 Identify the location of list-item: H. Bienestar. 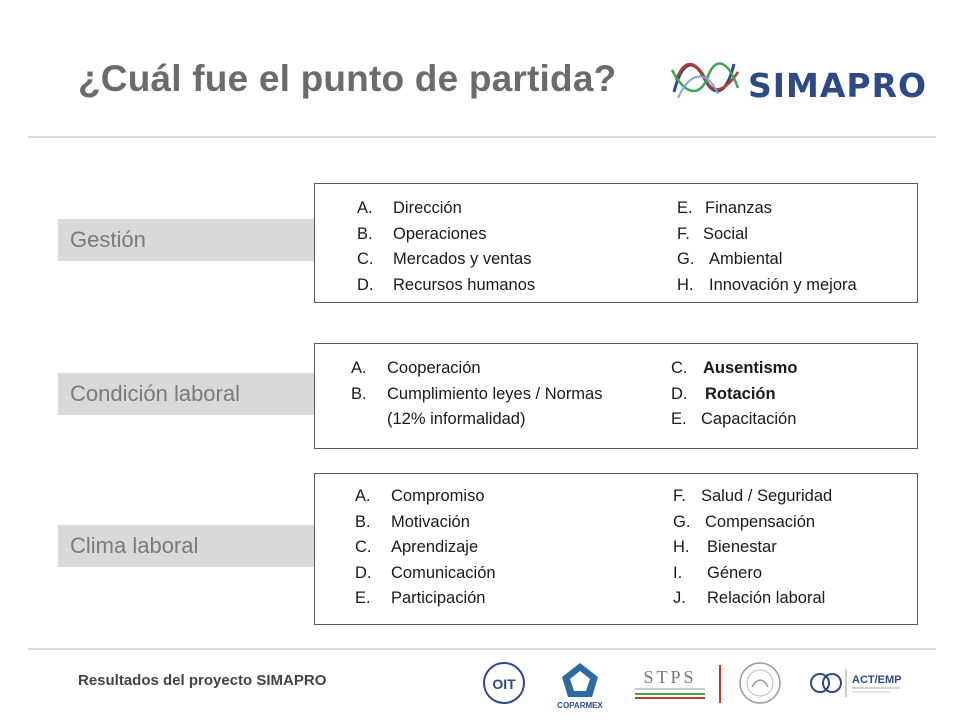
(725, 547).